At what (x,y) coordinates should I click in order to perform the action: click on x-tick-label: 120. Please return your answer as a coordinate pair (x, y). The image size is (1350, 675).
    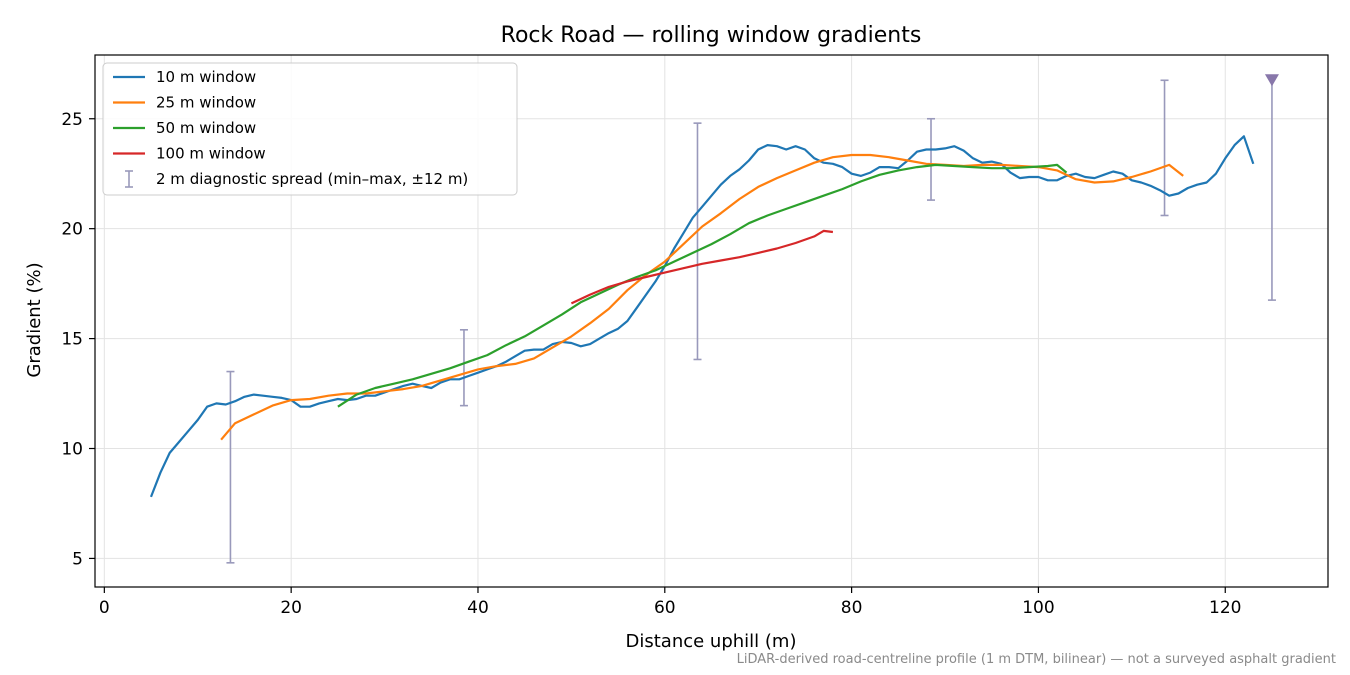
    Looking at the image, I should click on (1225, 608).